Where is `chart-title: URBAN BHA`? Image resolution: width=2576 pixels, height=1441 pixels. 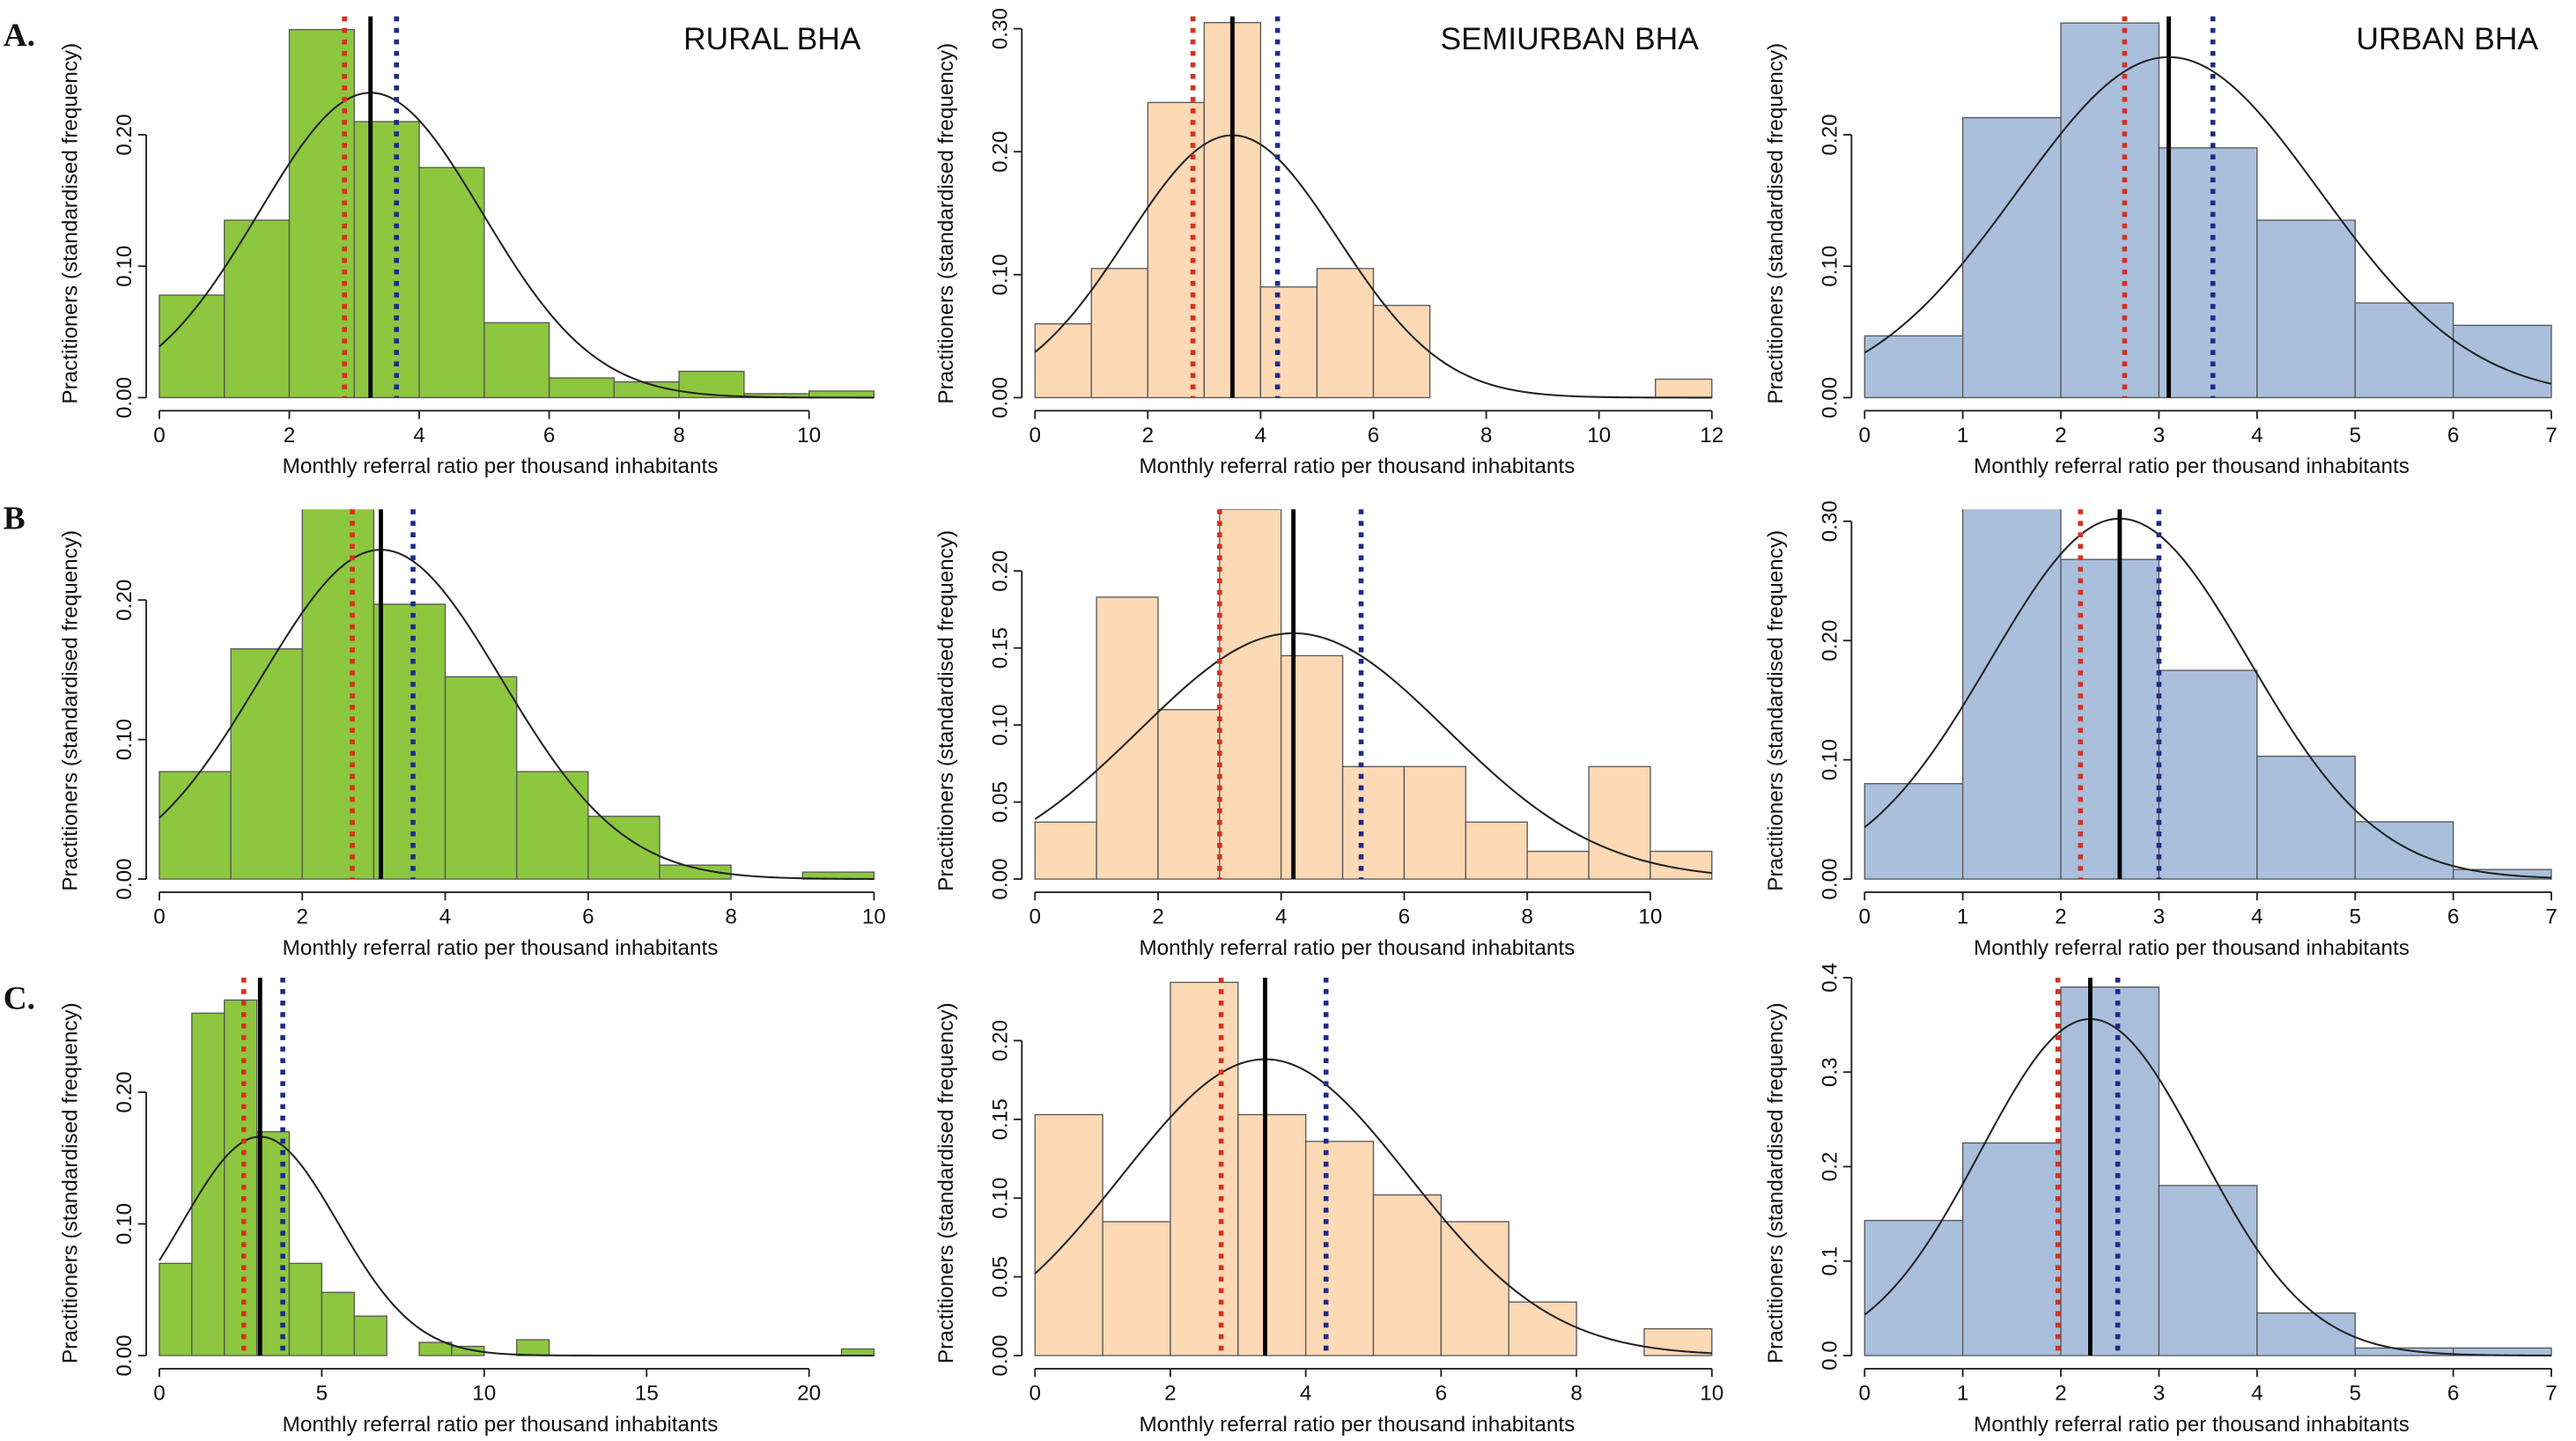
chart-title: URBAN BHA is located at coordinates (2447, 38).